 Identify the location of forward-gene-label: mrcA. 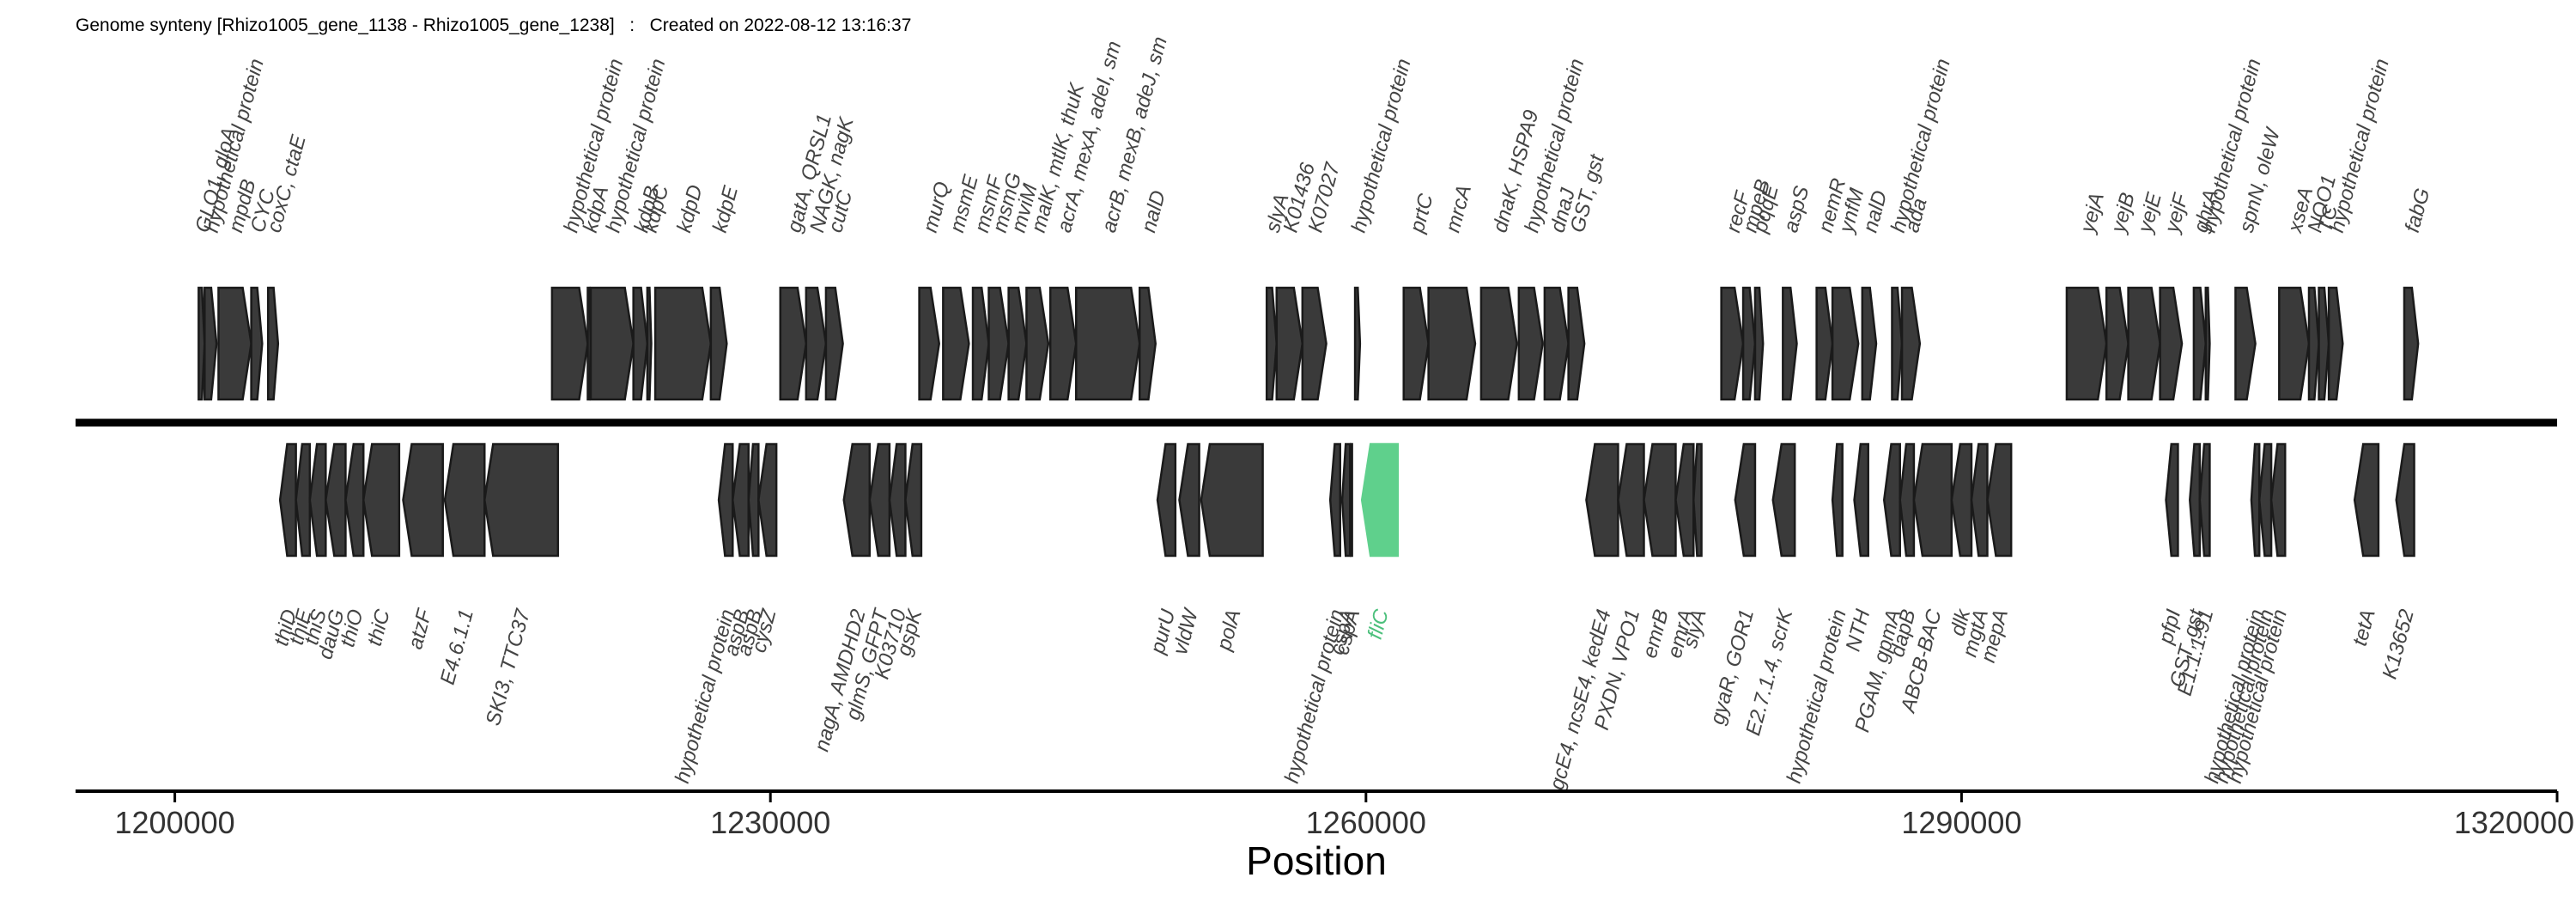
(1459, 208).